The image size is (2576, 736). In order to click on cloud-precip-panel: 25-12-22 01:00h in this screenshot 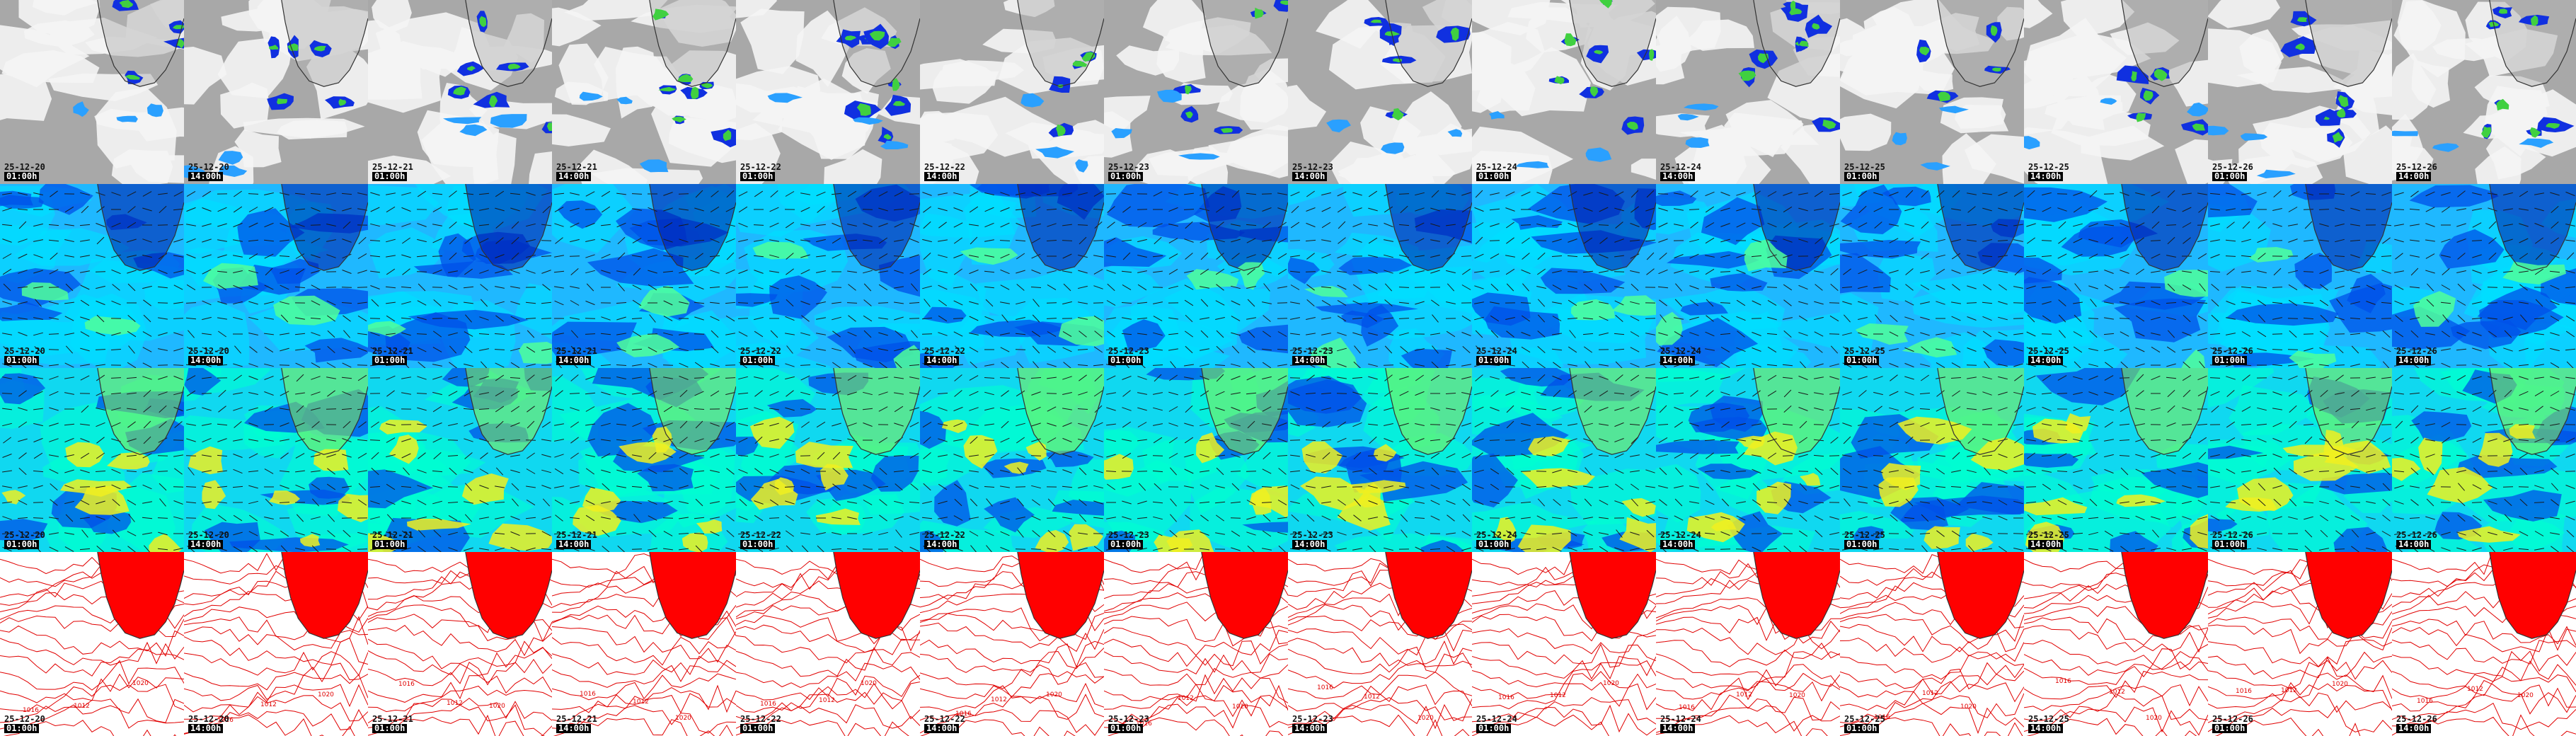, I will do `click(828, 92)`.